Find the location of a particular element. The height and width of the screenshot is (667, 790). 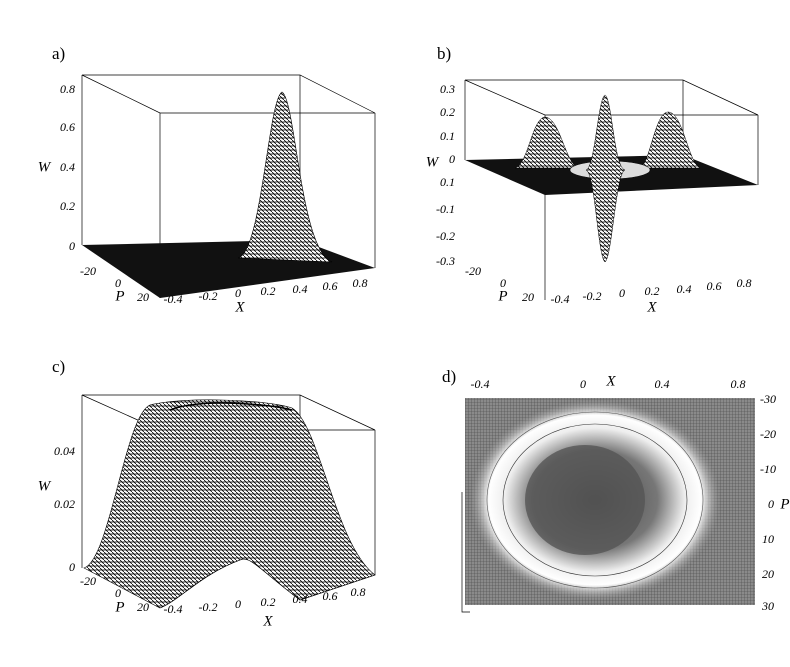

panel-label: d) is located at coordinates (449, 376).